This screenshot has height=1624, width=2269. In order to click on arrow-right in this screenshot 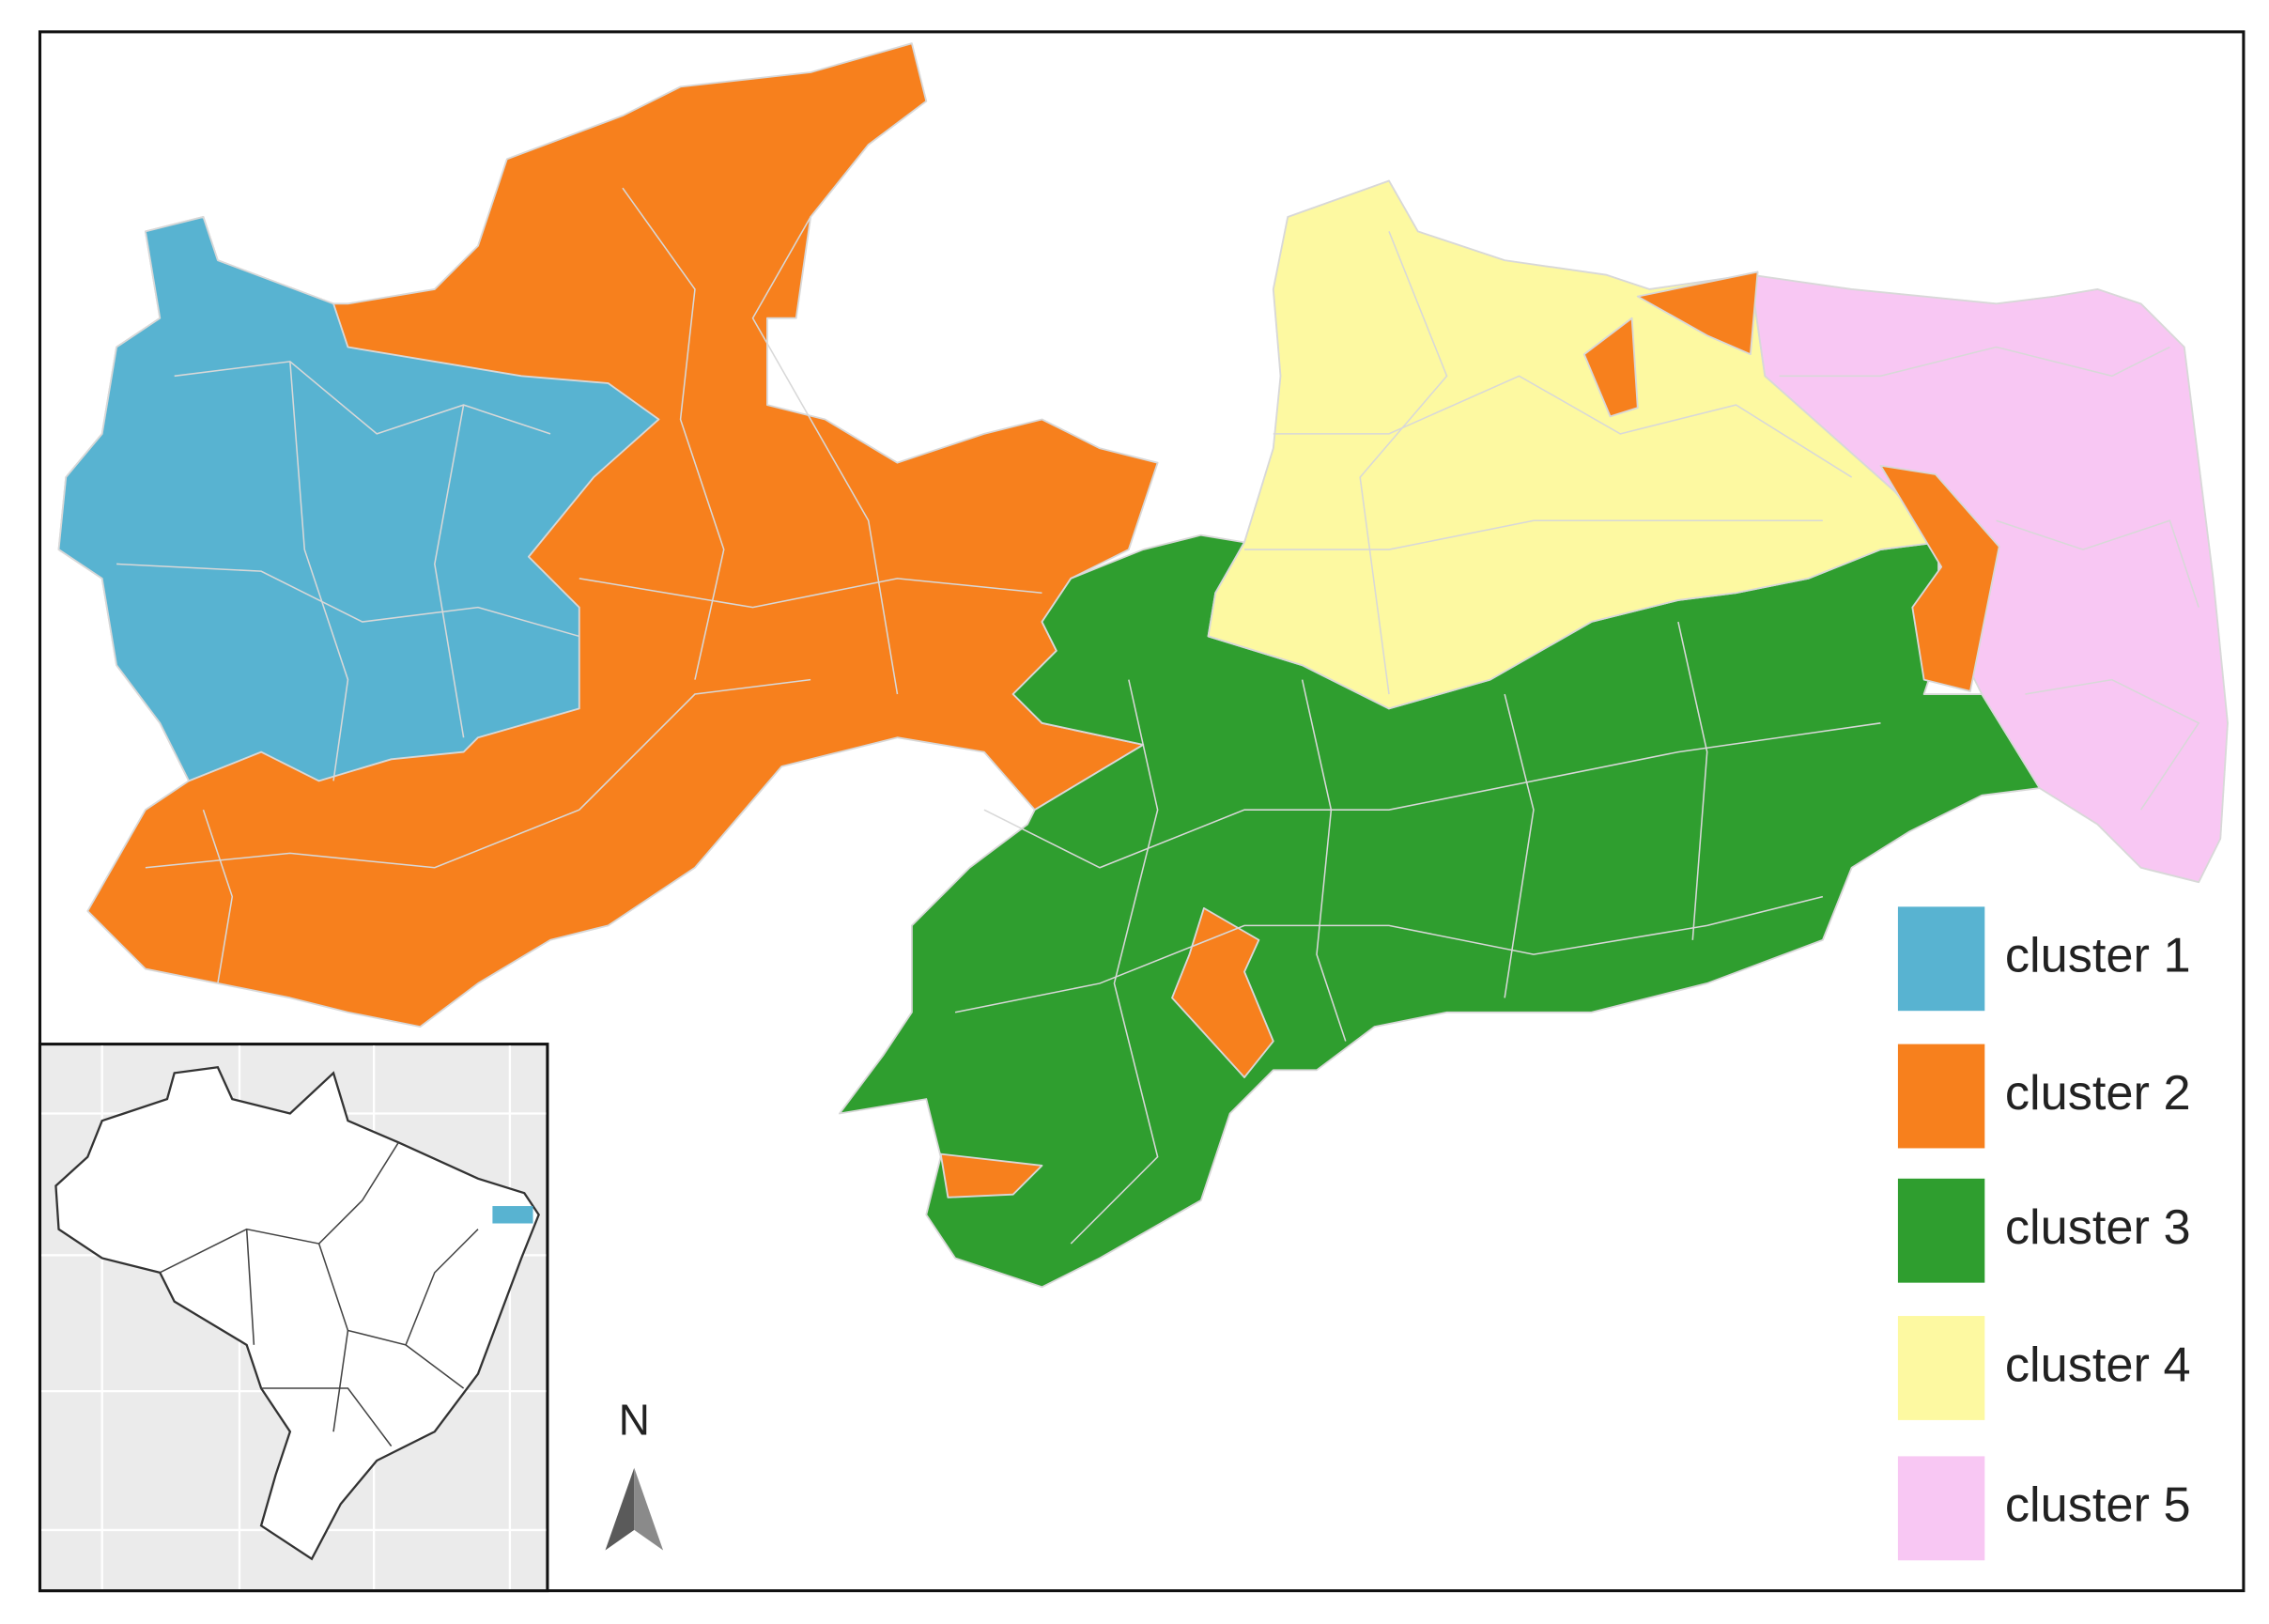, I will do `click(649, 1509)`.